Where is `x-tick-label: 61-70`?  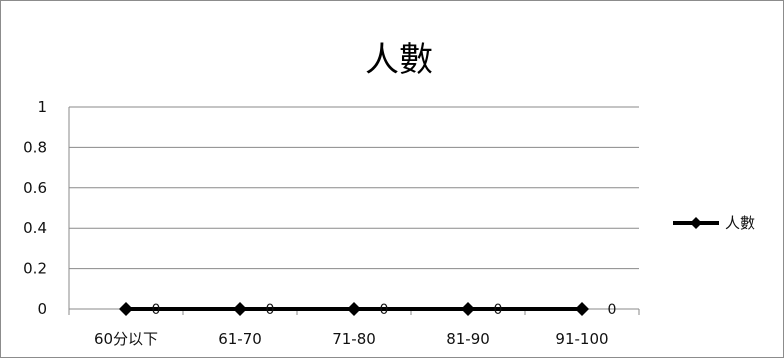 x-tick-label: 61-70 is located at coordinates (240, 339).